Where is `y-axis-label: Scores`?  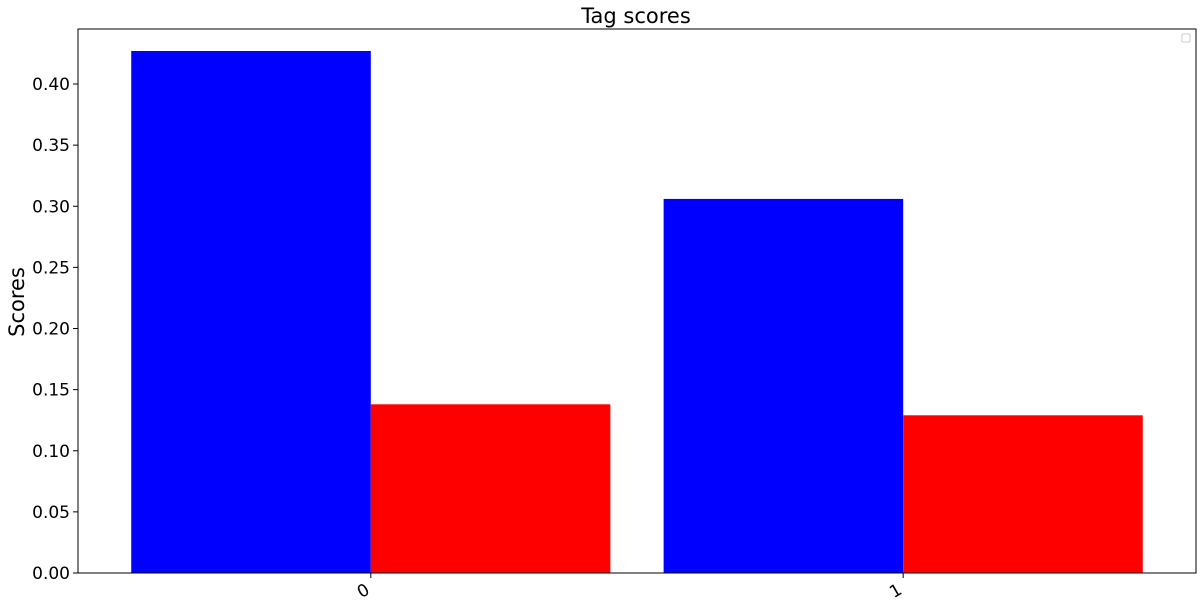 y-axis-label: Scores is located at coordinates (17, 302).